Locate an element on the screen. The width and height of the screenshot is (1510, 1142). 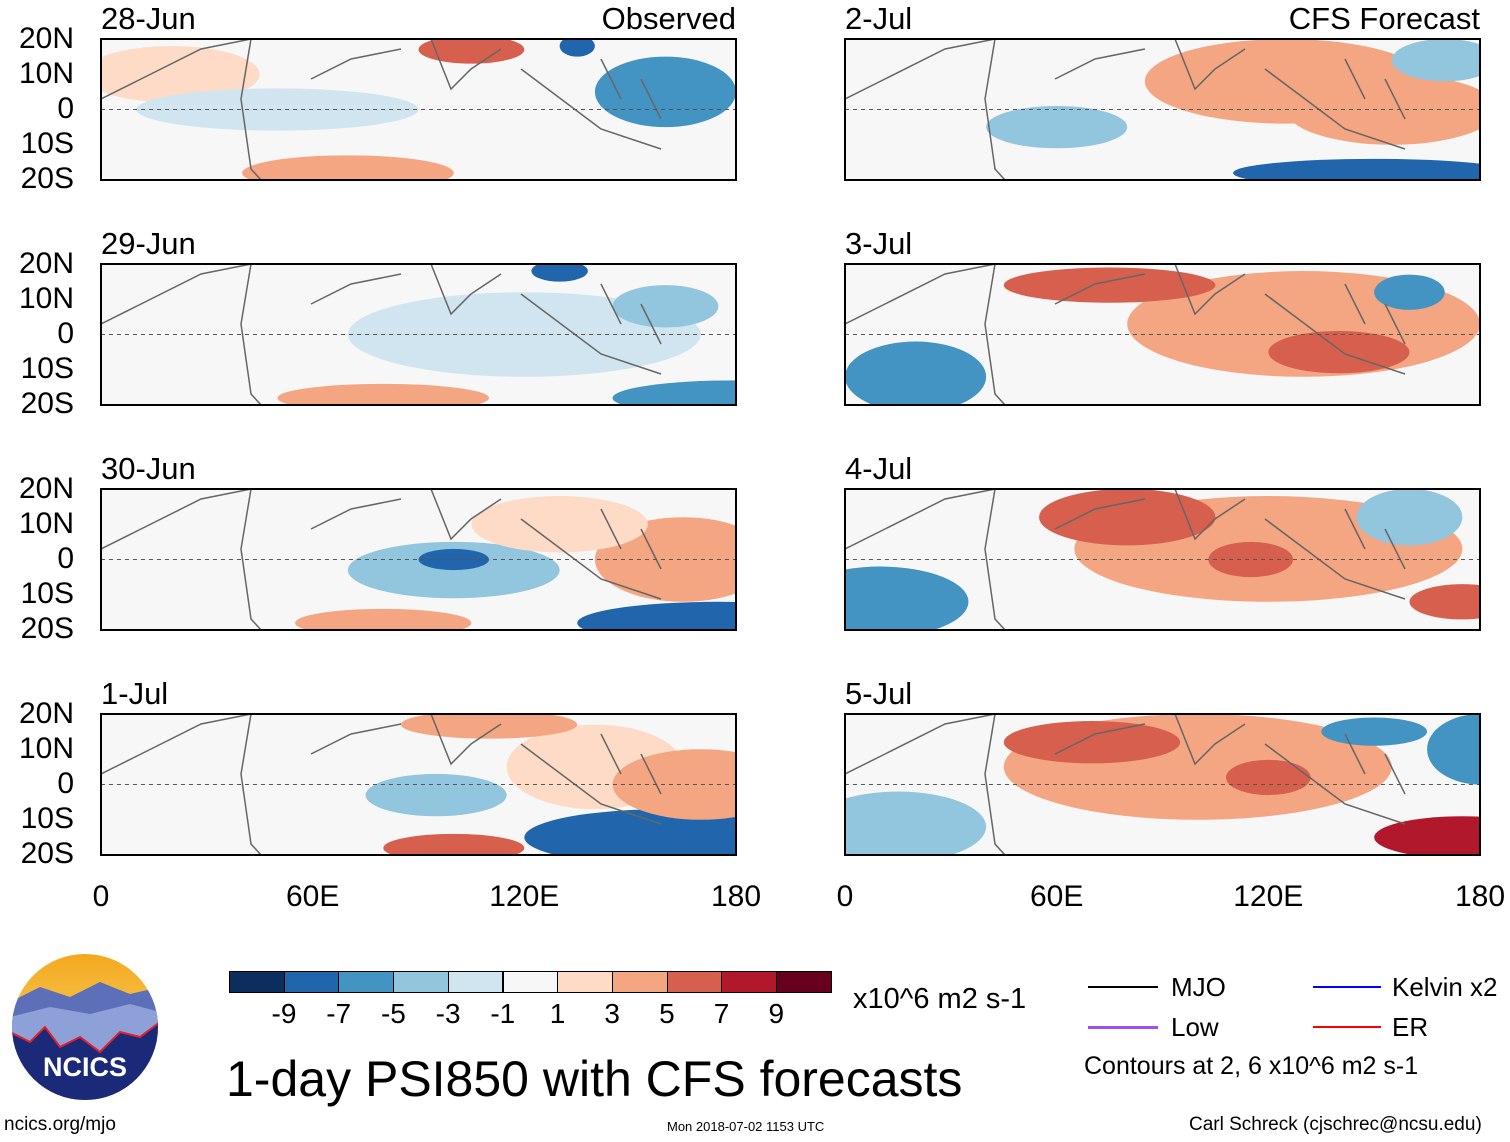
panel-date: 1-Jul is located at coordinates (135, 693).